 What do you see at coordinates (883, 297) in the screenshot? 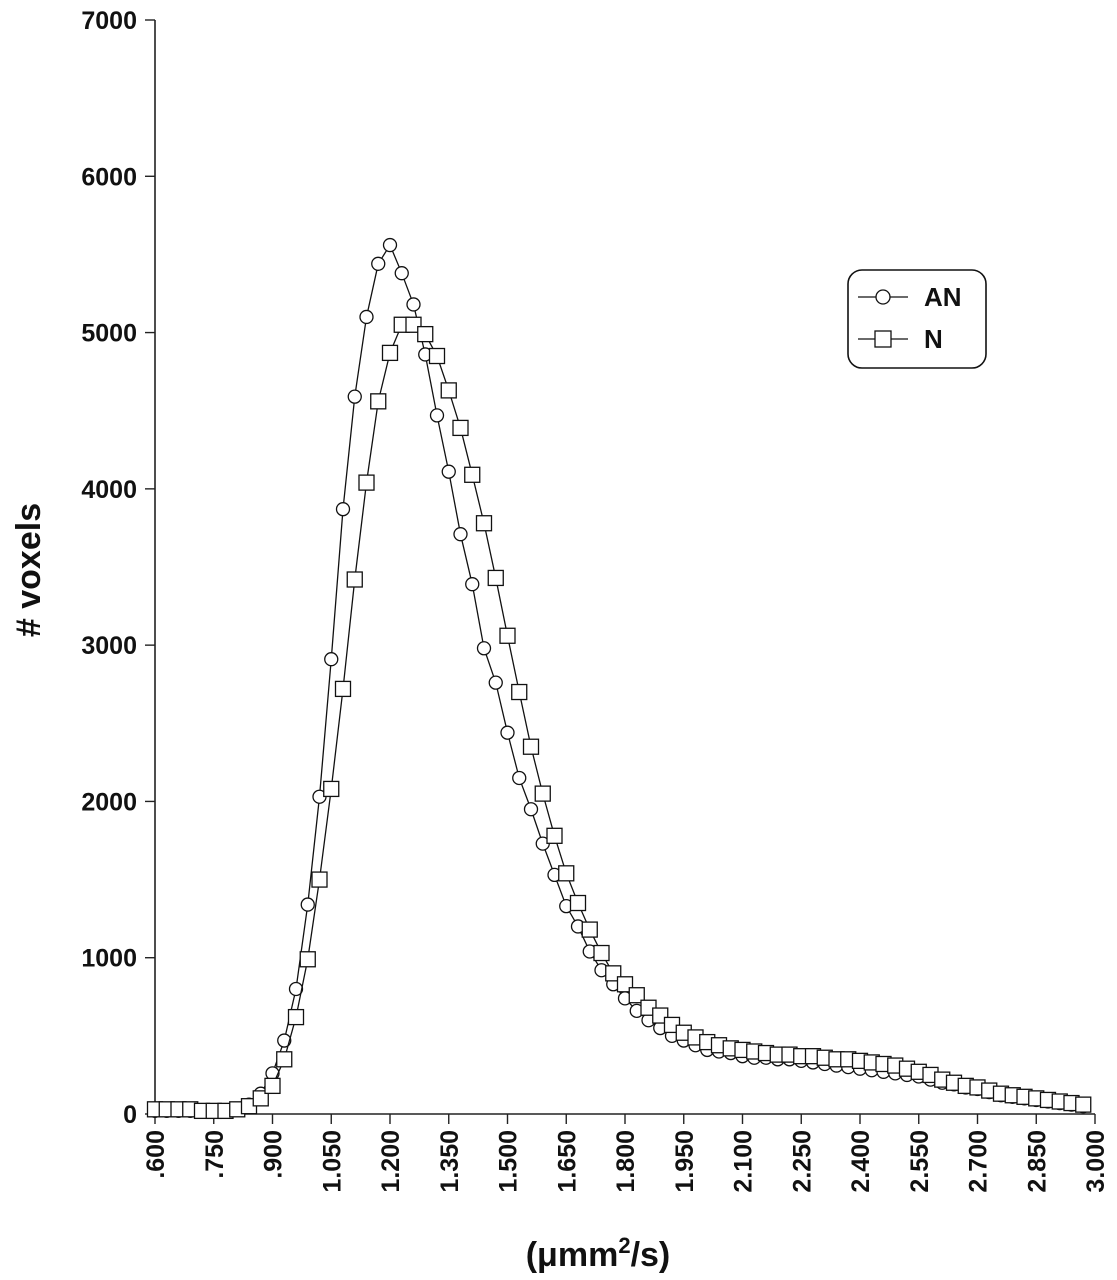
I see `legend-marker-an` at bounding box center [883, 297].